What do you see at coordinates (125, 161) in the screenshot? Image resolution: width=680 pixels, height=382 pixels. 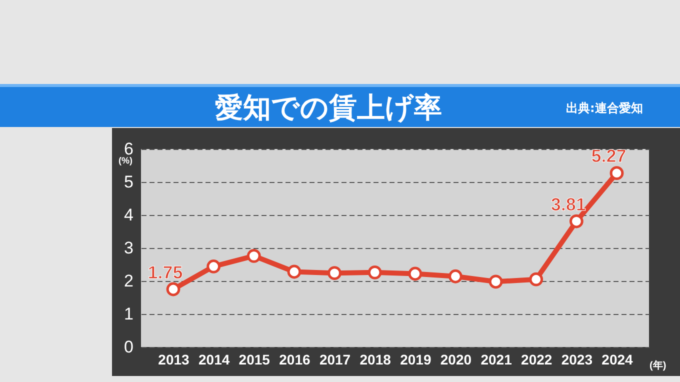 I see `y-axis-title: (%)` at bounding box center [125, 161].